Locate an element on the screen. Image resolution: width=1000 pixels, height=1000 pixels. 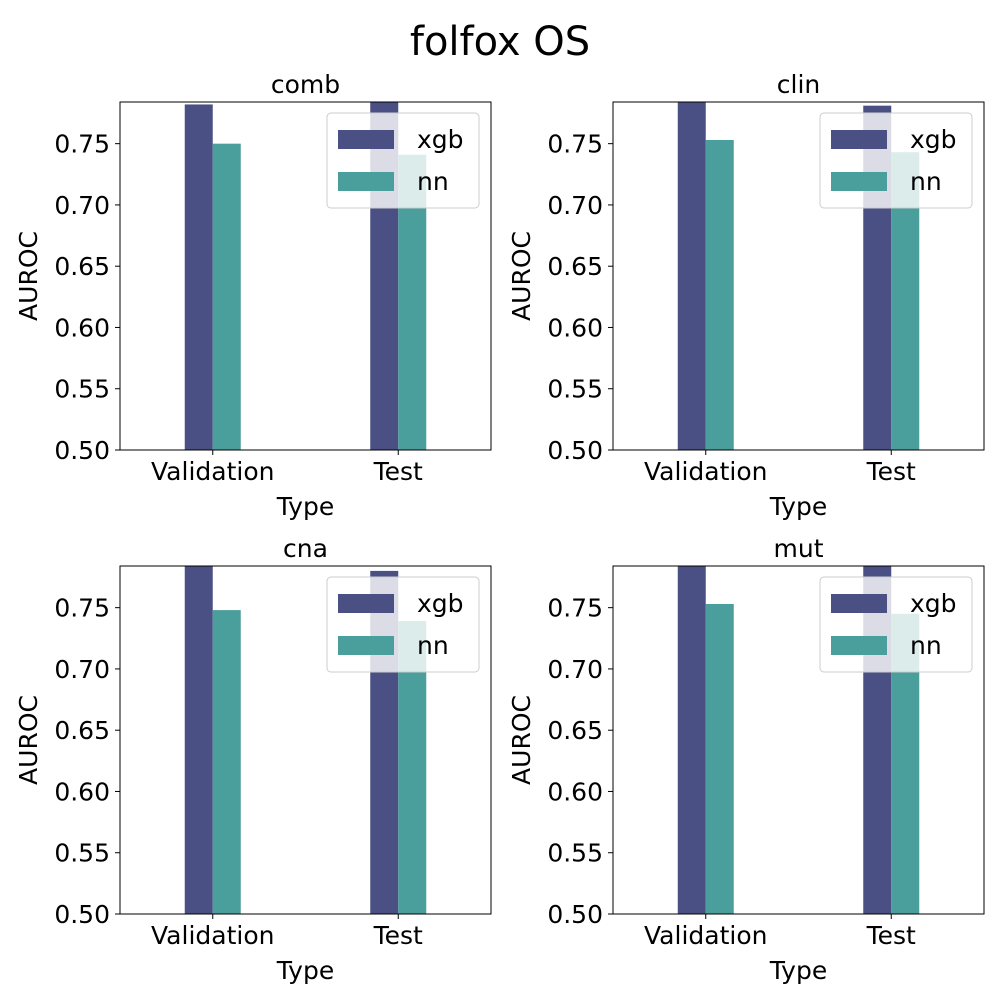
subplot-title: comb is located at coordinates (305, 84).